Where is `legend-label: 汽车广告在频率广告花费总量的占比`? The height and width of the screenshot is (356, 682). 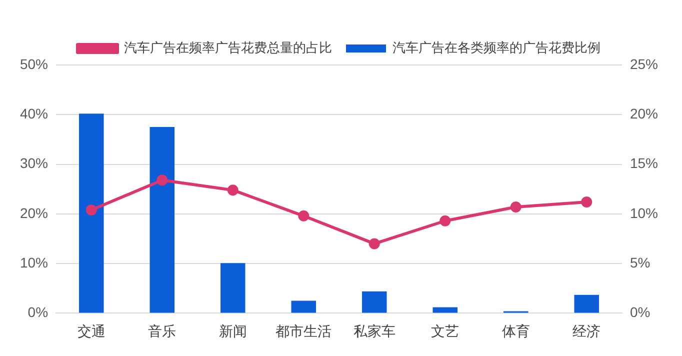
legend-label: 汽车广告在频率广告花费总量的占比 is located at coordinates (228, 48).